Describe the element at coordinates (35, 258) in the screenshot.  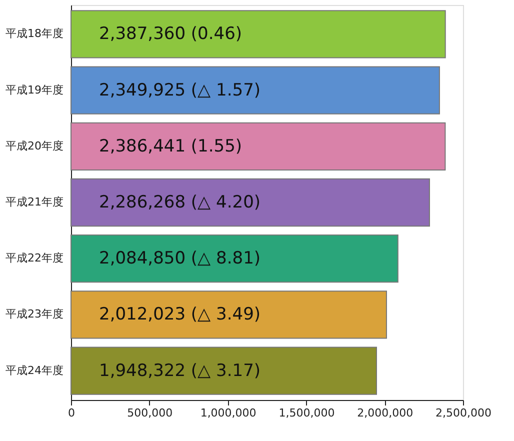
I see `y-tick-label: 平成22年度` at that location.